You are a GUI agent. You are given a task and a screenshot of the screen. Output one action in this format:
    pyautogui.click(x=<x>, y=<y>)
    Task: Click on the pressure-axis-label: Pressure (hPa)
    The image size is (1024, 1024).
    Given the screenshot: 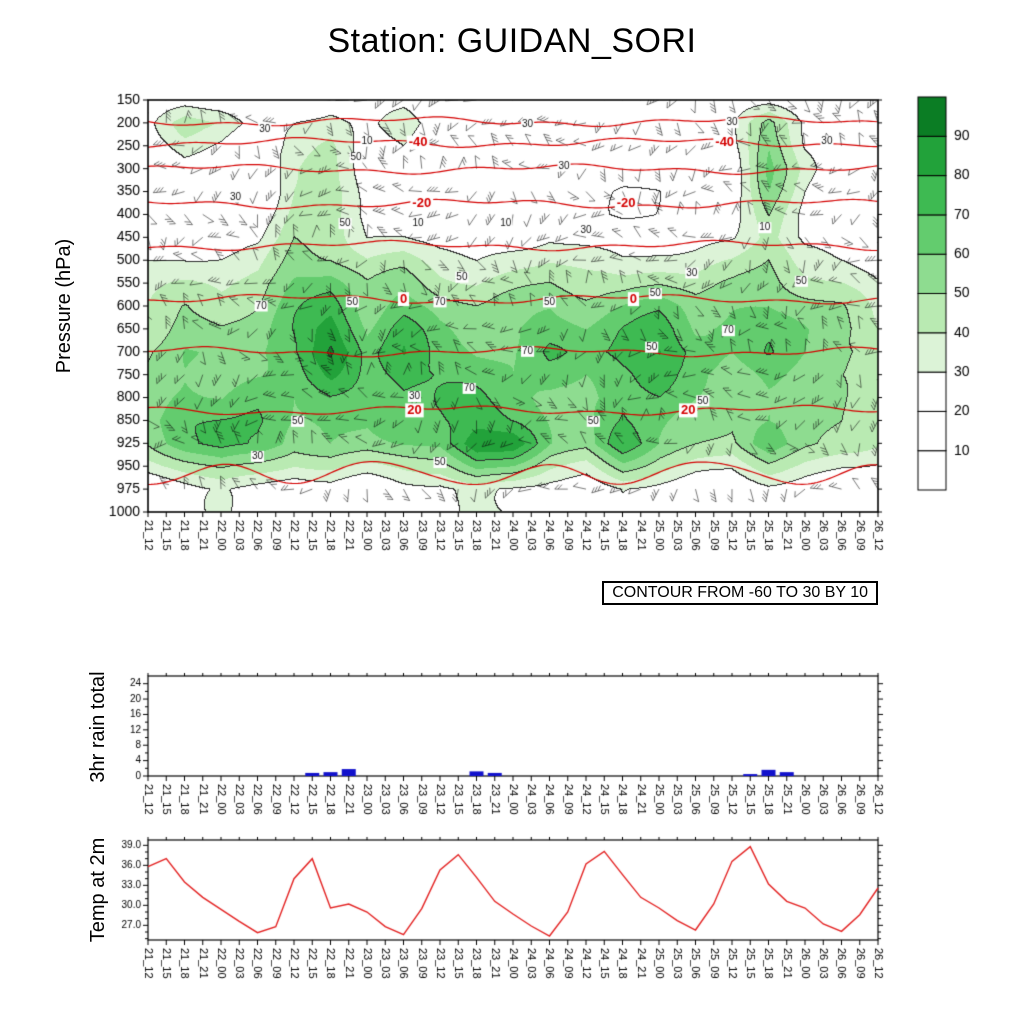 What is the action you would take?
    pyautogui.click(x=64, y=306)
    